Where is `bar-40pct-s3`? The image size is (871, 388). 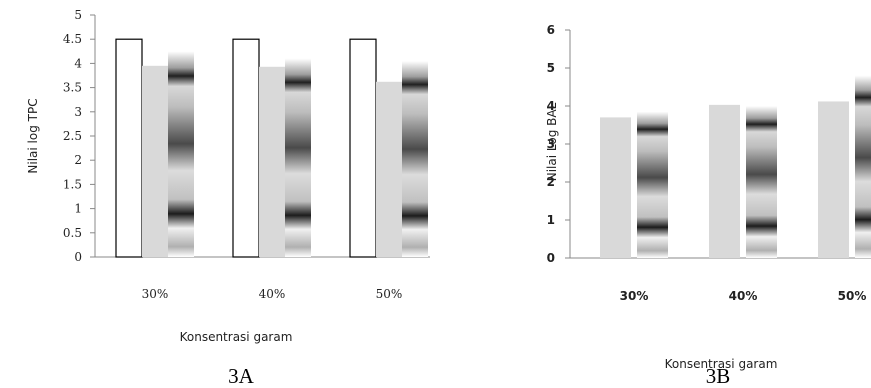
bar-40pct-s3 is located at coordinates (298, 158).